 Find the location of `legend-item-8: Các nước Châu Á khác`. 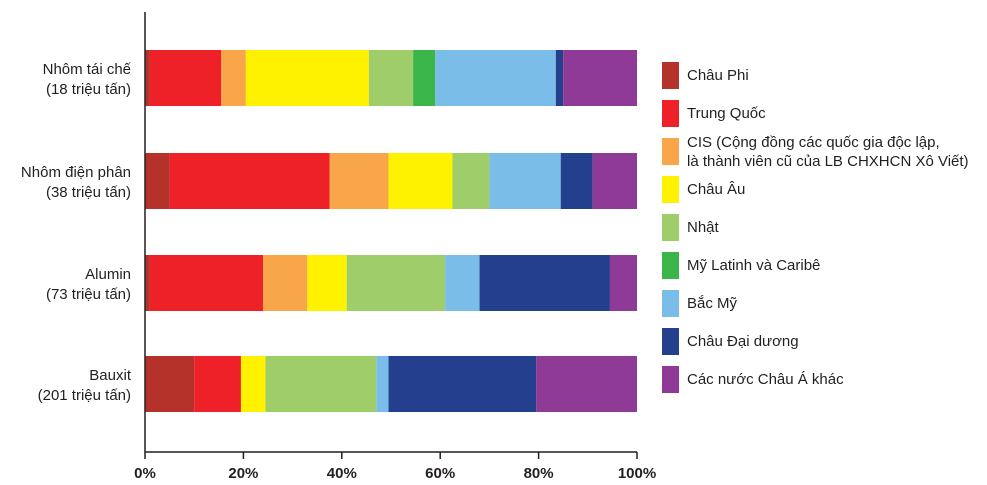

legend-item-8: Các nước Châu Á khác is located at coordinates (822, 385).